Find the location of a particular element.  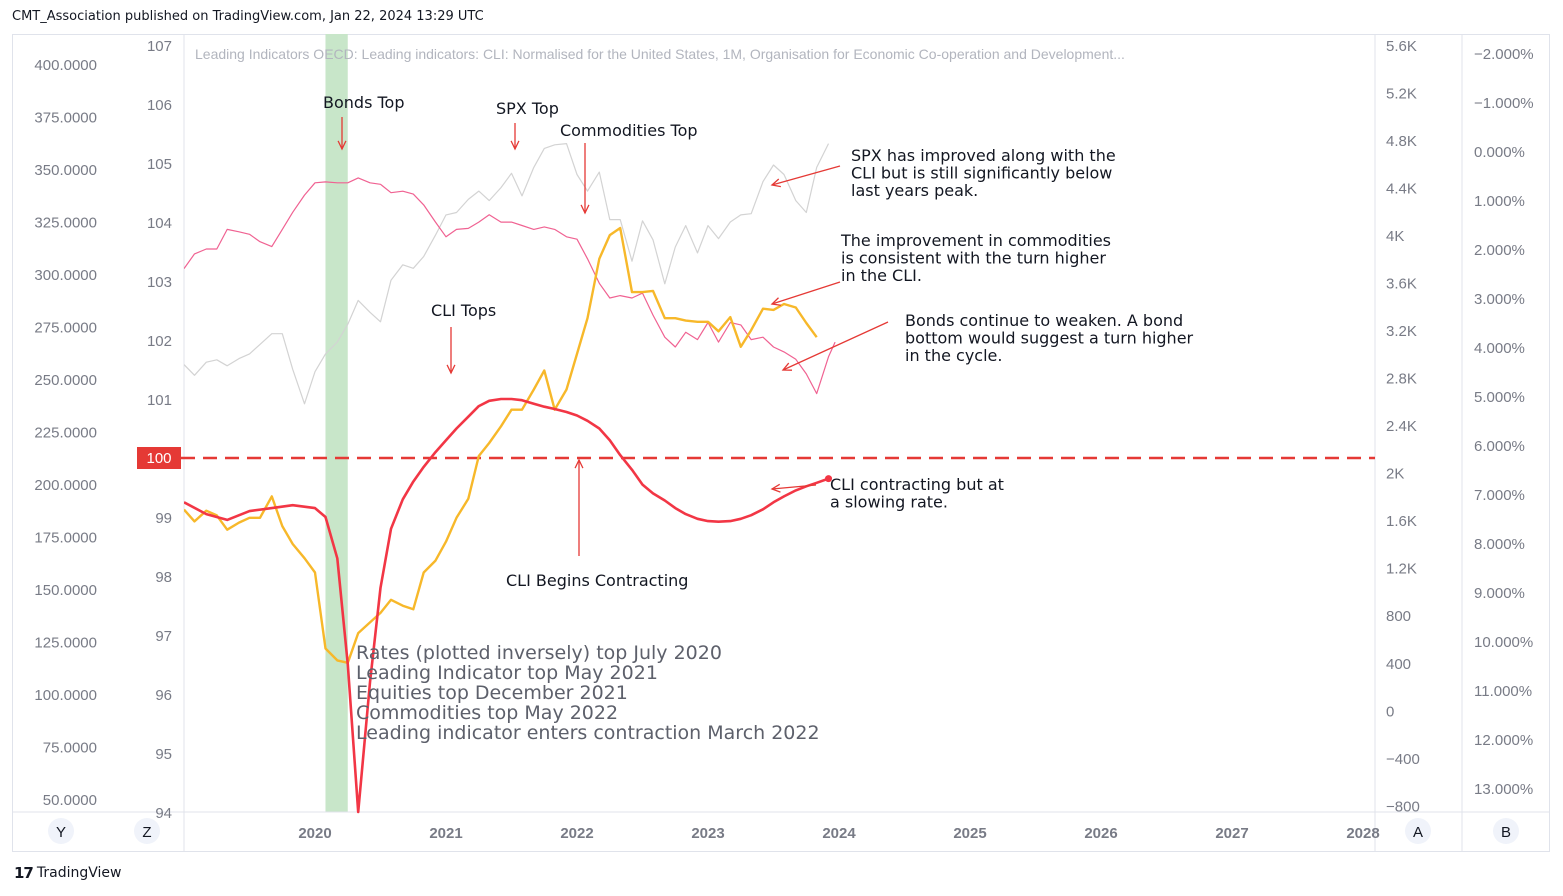

y-tick-label: 300.0000 is located at coordinates (65, 275).